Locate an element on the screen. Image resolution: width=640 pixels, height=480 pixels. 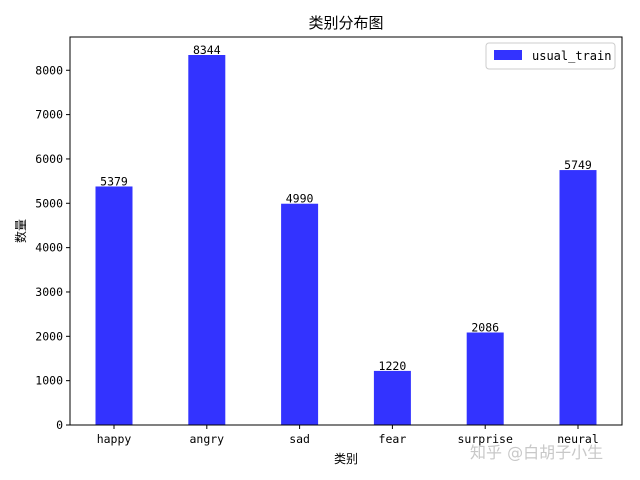
data-label-sad: 4990 is located at coordinates (300, 199).